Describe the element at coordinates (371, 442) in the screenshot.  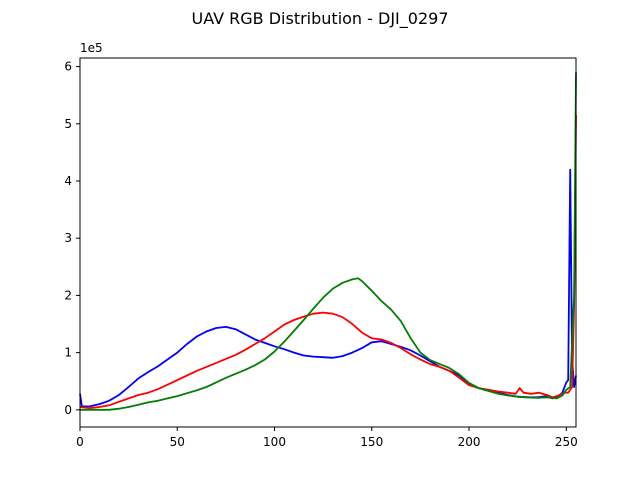
I see `x-tick-label: 150` at that location.